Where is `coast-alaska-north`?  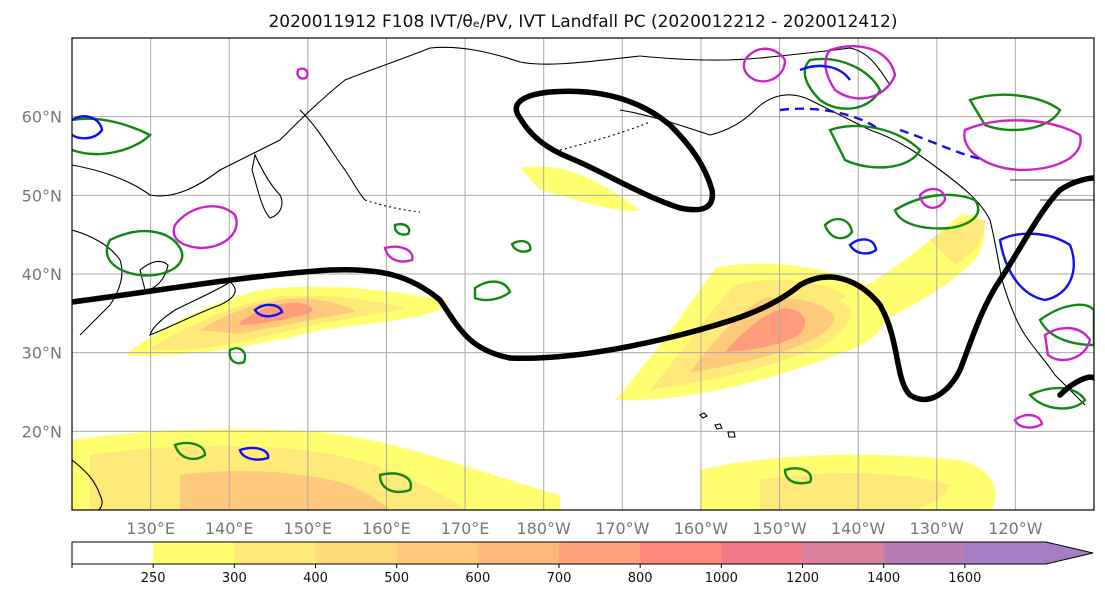
coast-alaska-north is located at coordinates (765, 66).